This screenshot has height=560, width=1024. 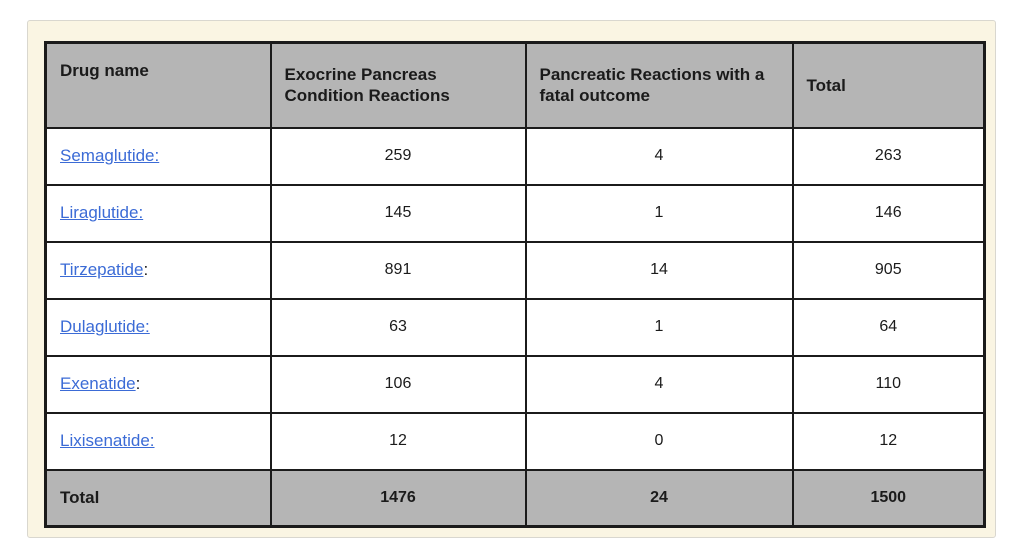 I want to click on total-fatal-cell: 24, so click(x=659, y=498).